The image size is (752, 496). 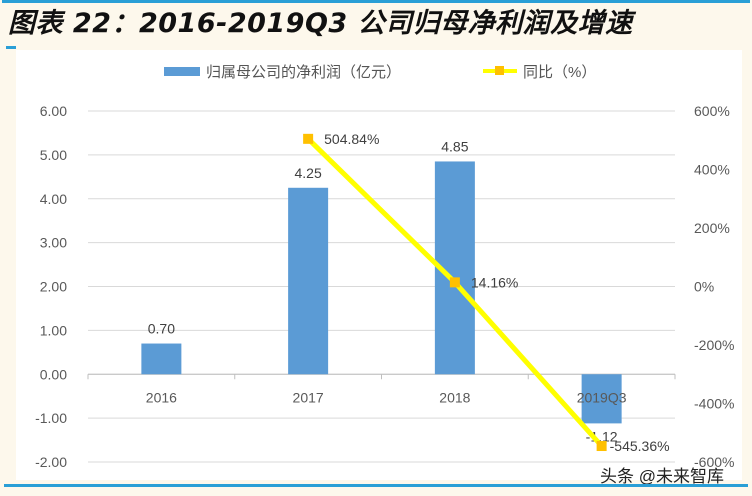 I want to click on right-axis-tick: 200%, so click(x=712, y=228).